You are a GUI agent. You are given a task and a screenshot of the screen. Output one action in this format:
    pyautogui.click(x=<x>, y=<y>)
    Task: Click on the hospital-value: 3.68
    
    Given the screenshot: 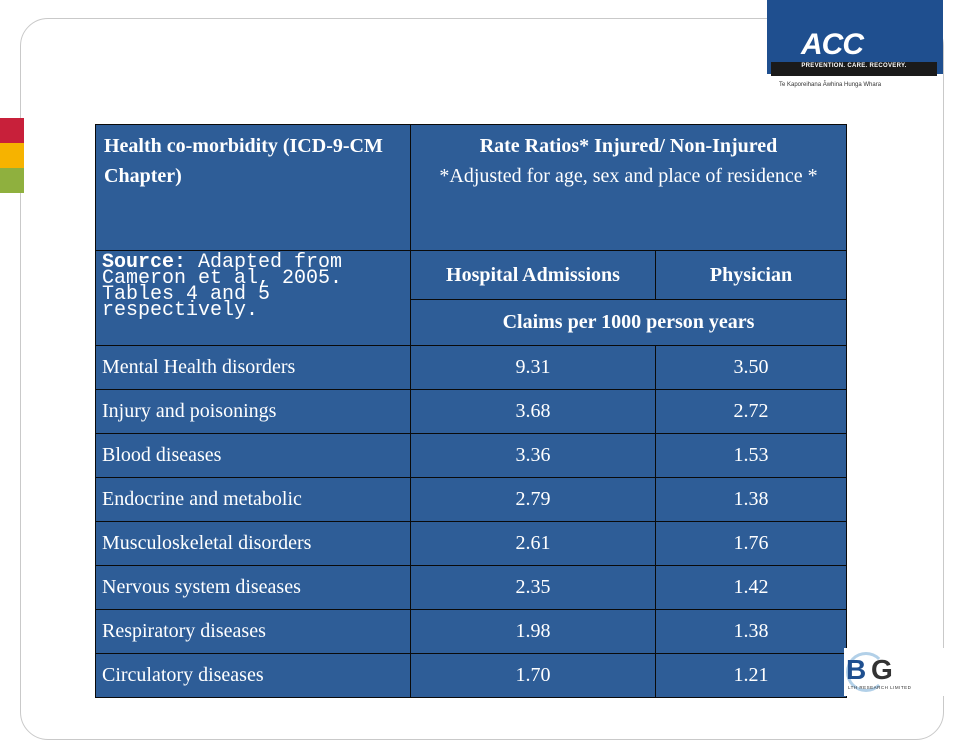 What is the action you would take?
    pyautogui.click(x=533, y=411)
    